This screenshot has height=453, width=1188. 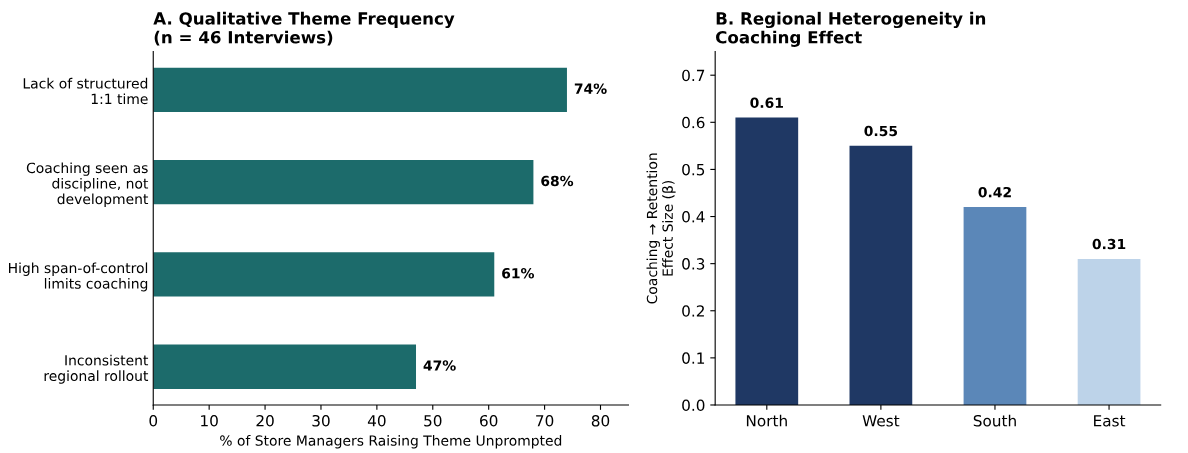 I want to click on y-tick-label: 0.6, so click(x=693, y=122).